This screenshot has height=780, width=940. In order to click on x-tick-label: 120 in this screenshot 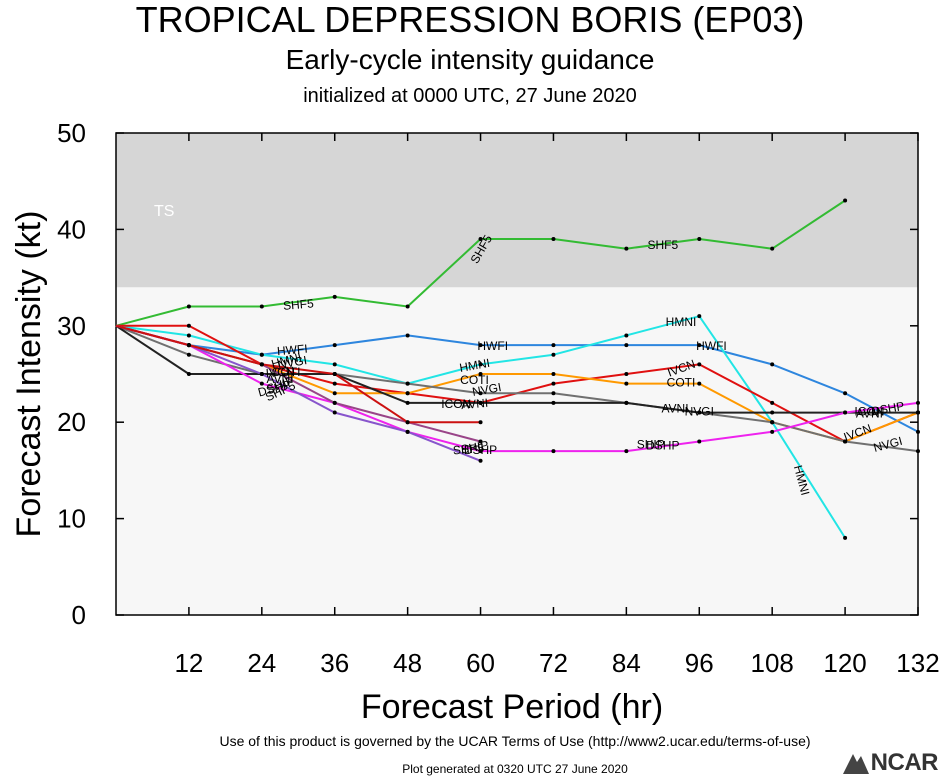, I will do `click(844, 663)`.